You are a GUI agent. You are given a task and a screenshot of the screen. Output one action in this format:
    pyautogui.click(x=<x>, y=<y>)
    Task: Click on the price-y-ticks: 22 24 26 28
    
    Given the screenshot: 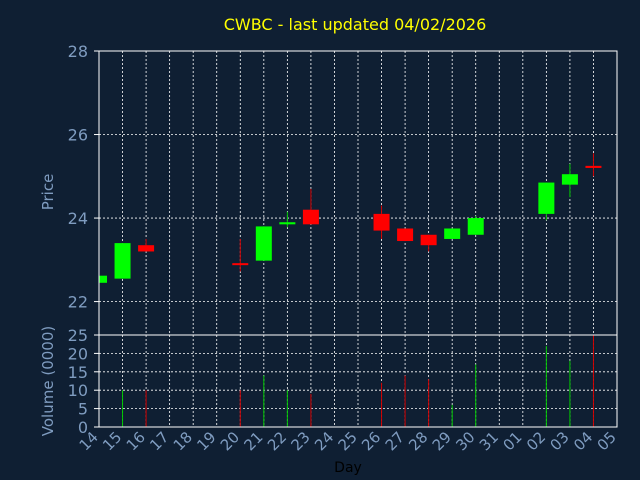 What is the action you would take?
    pyautogui.click(x=83, y=177)
    